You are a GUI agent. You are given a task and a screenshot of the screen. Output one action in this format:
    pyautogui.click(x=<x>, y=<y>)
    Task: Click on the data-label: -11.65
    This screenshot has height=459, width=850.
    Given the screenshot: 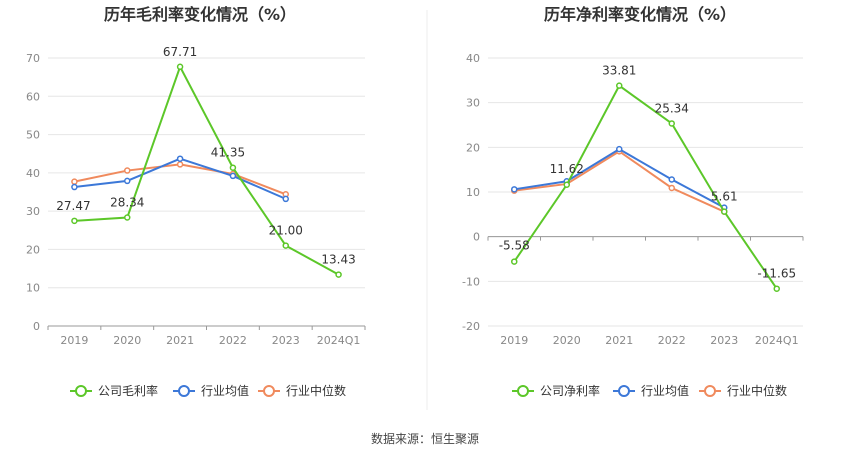 What is the action you would take?
    pyautogui.click(x=776, y=274)
    